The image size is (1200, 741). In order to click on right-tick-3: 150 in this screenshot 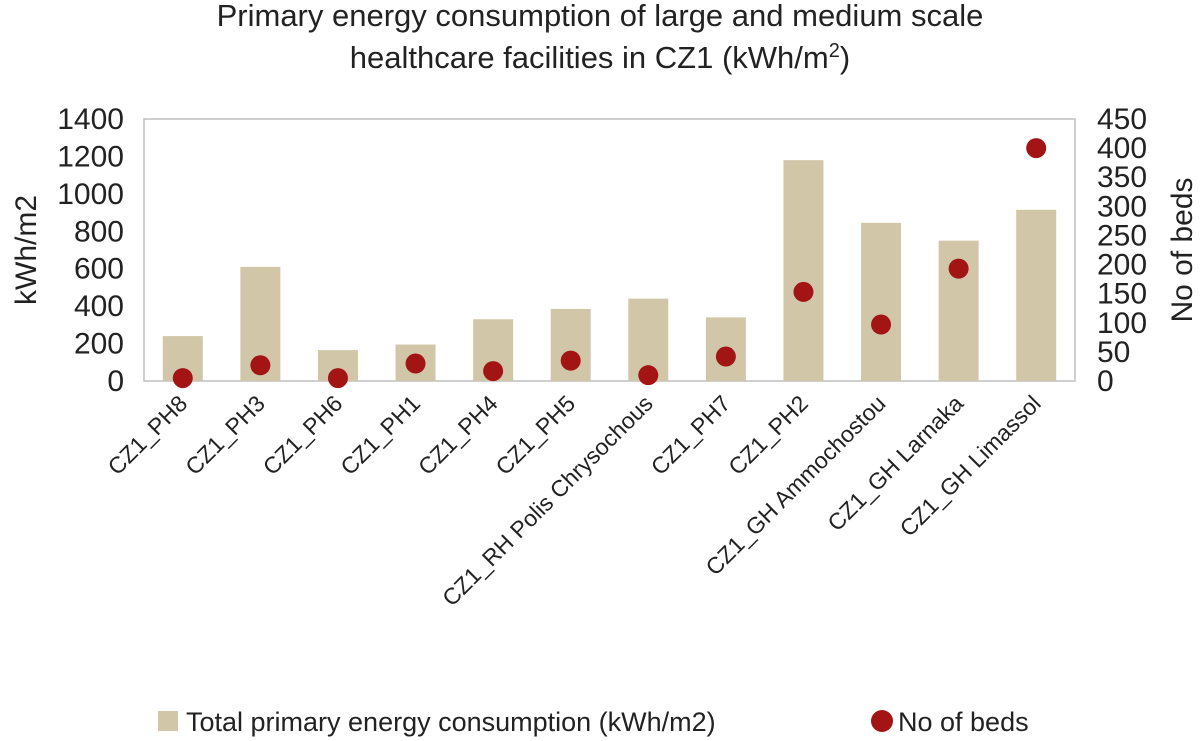, I will do `click(1122, 294)`.